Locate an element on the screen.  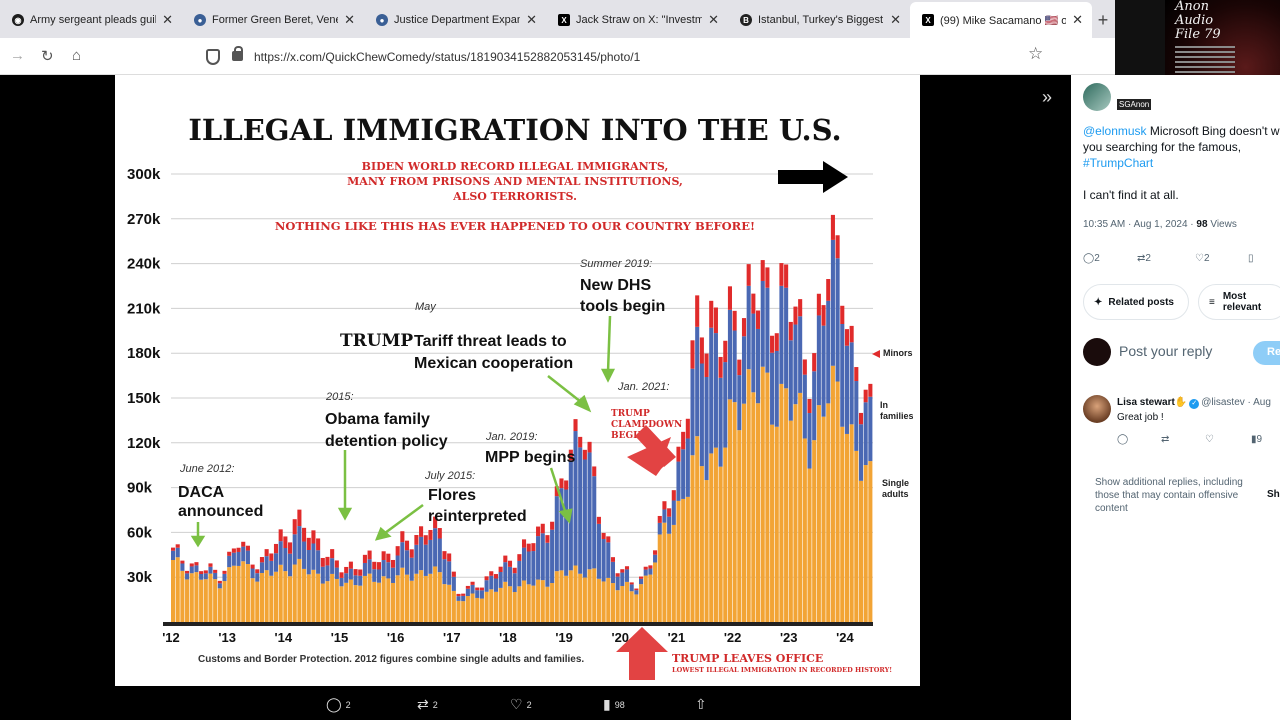
views-action: ▮ 98 is located at coordinates (614, 704).